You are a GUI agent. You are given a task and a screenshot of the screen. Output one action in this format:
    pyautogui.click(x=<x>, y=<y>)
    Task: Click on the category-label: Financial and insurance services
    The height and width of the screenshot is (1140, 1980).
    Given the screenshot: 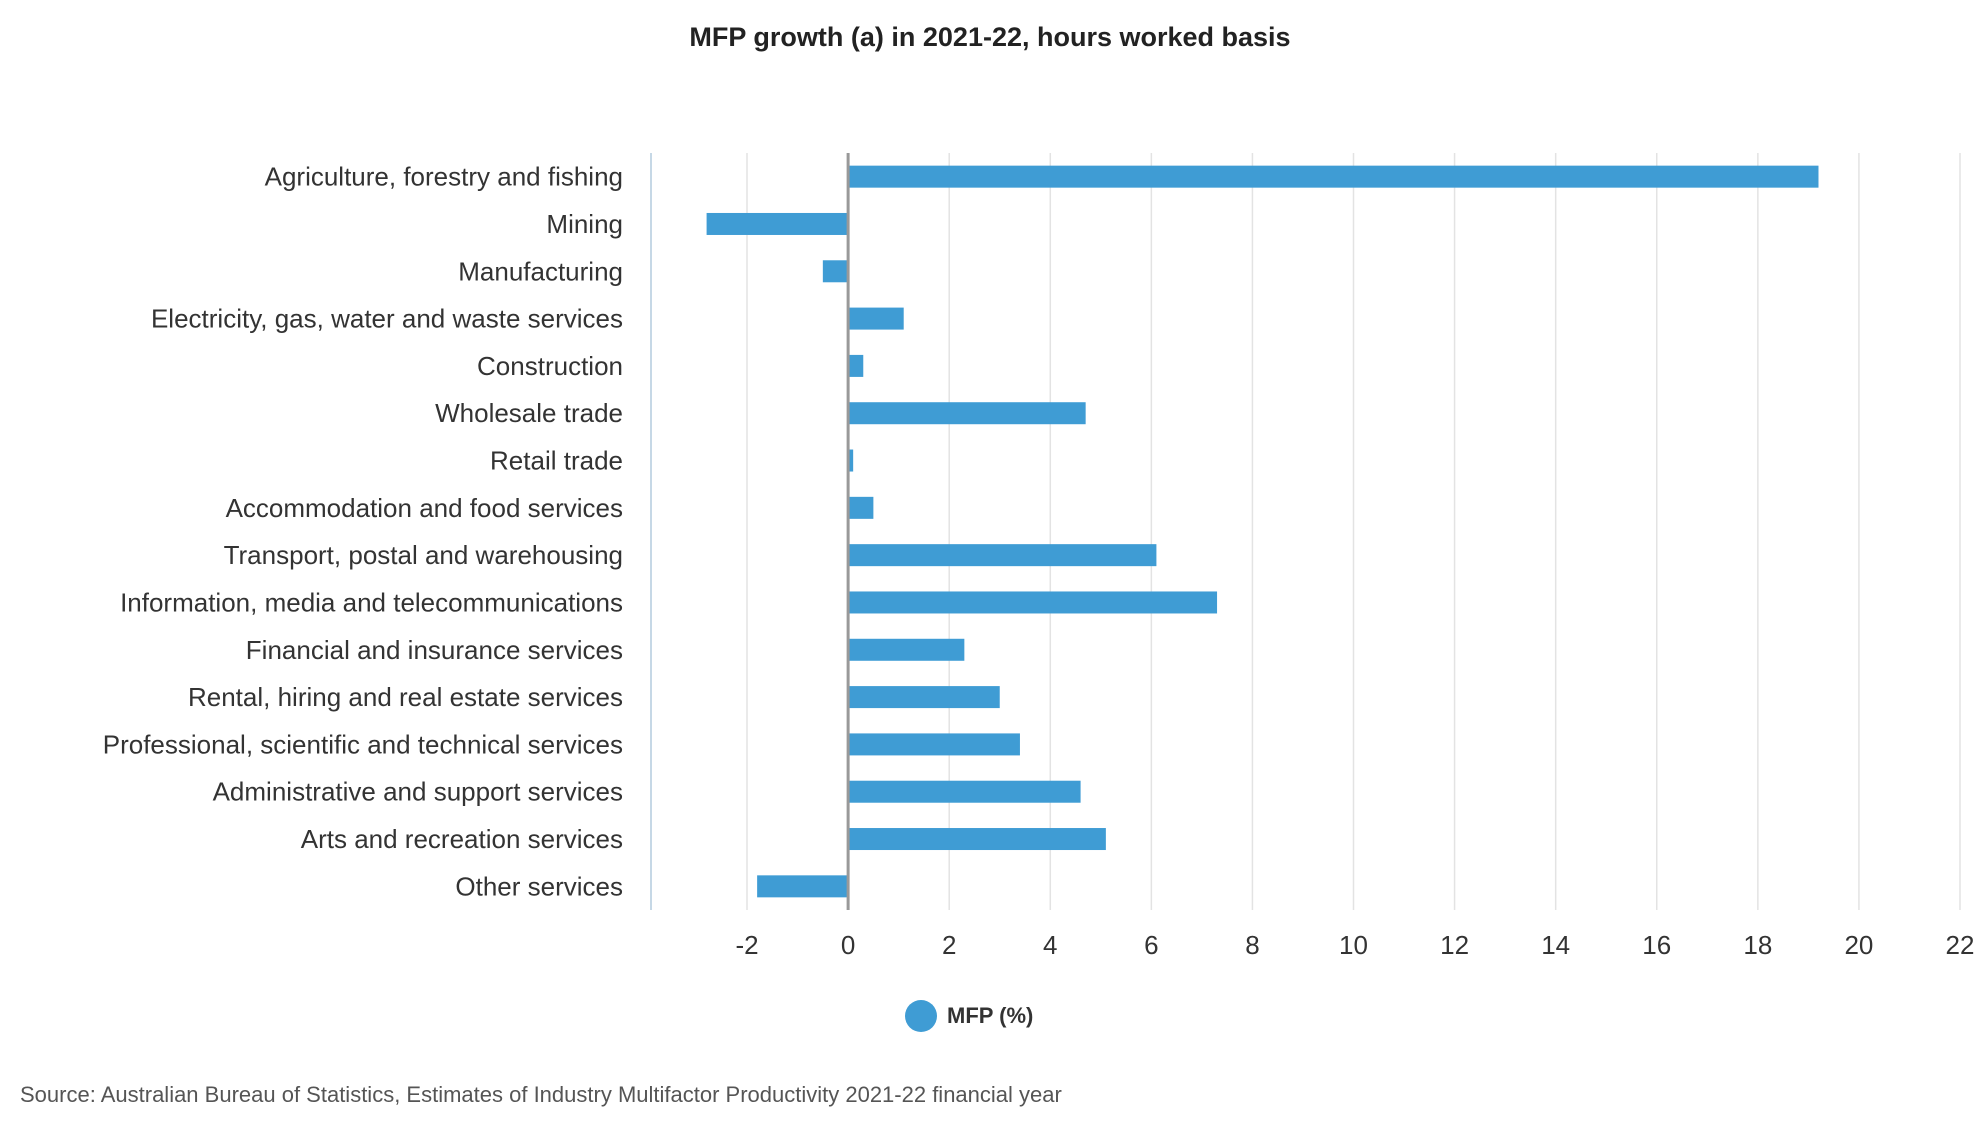 What is the action you would take?
    pyautogui.click(x=434, y=650)
    